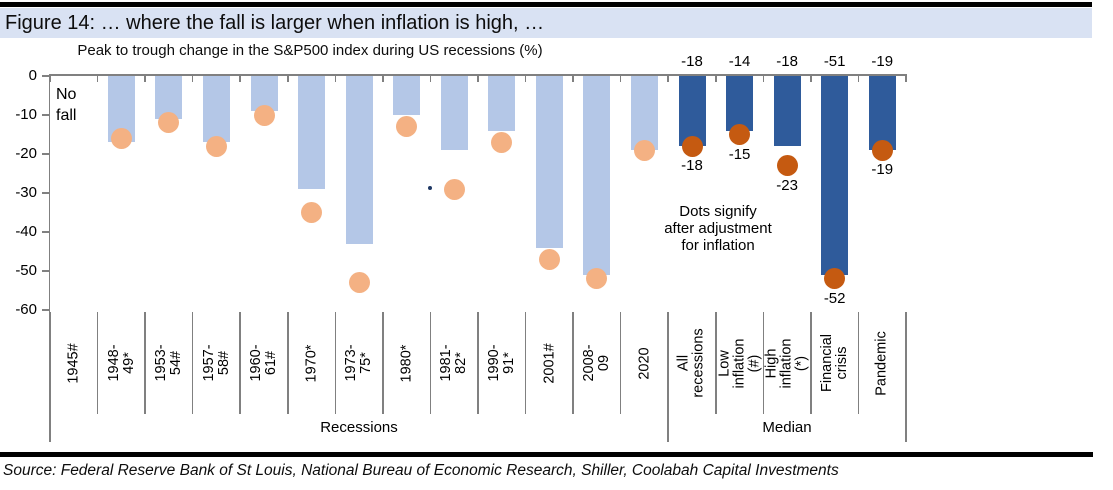 The image size is (1113, 490). What do you see at coordinates (26, 153) in the screenshot?
I see `y-tick-label: -20` at bounding box center [26, 153].